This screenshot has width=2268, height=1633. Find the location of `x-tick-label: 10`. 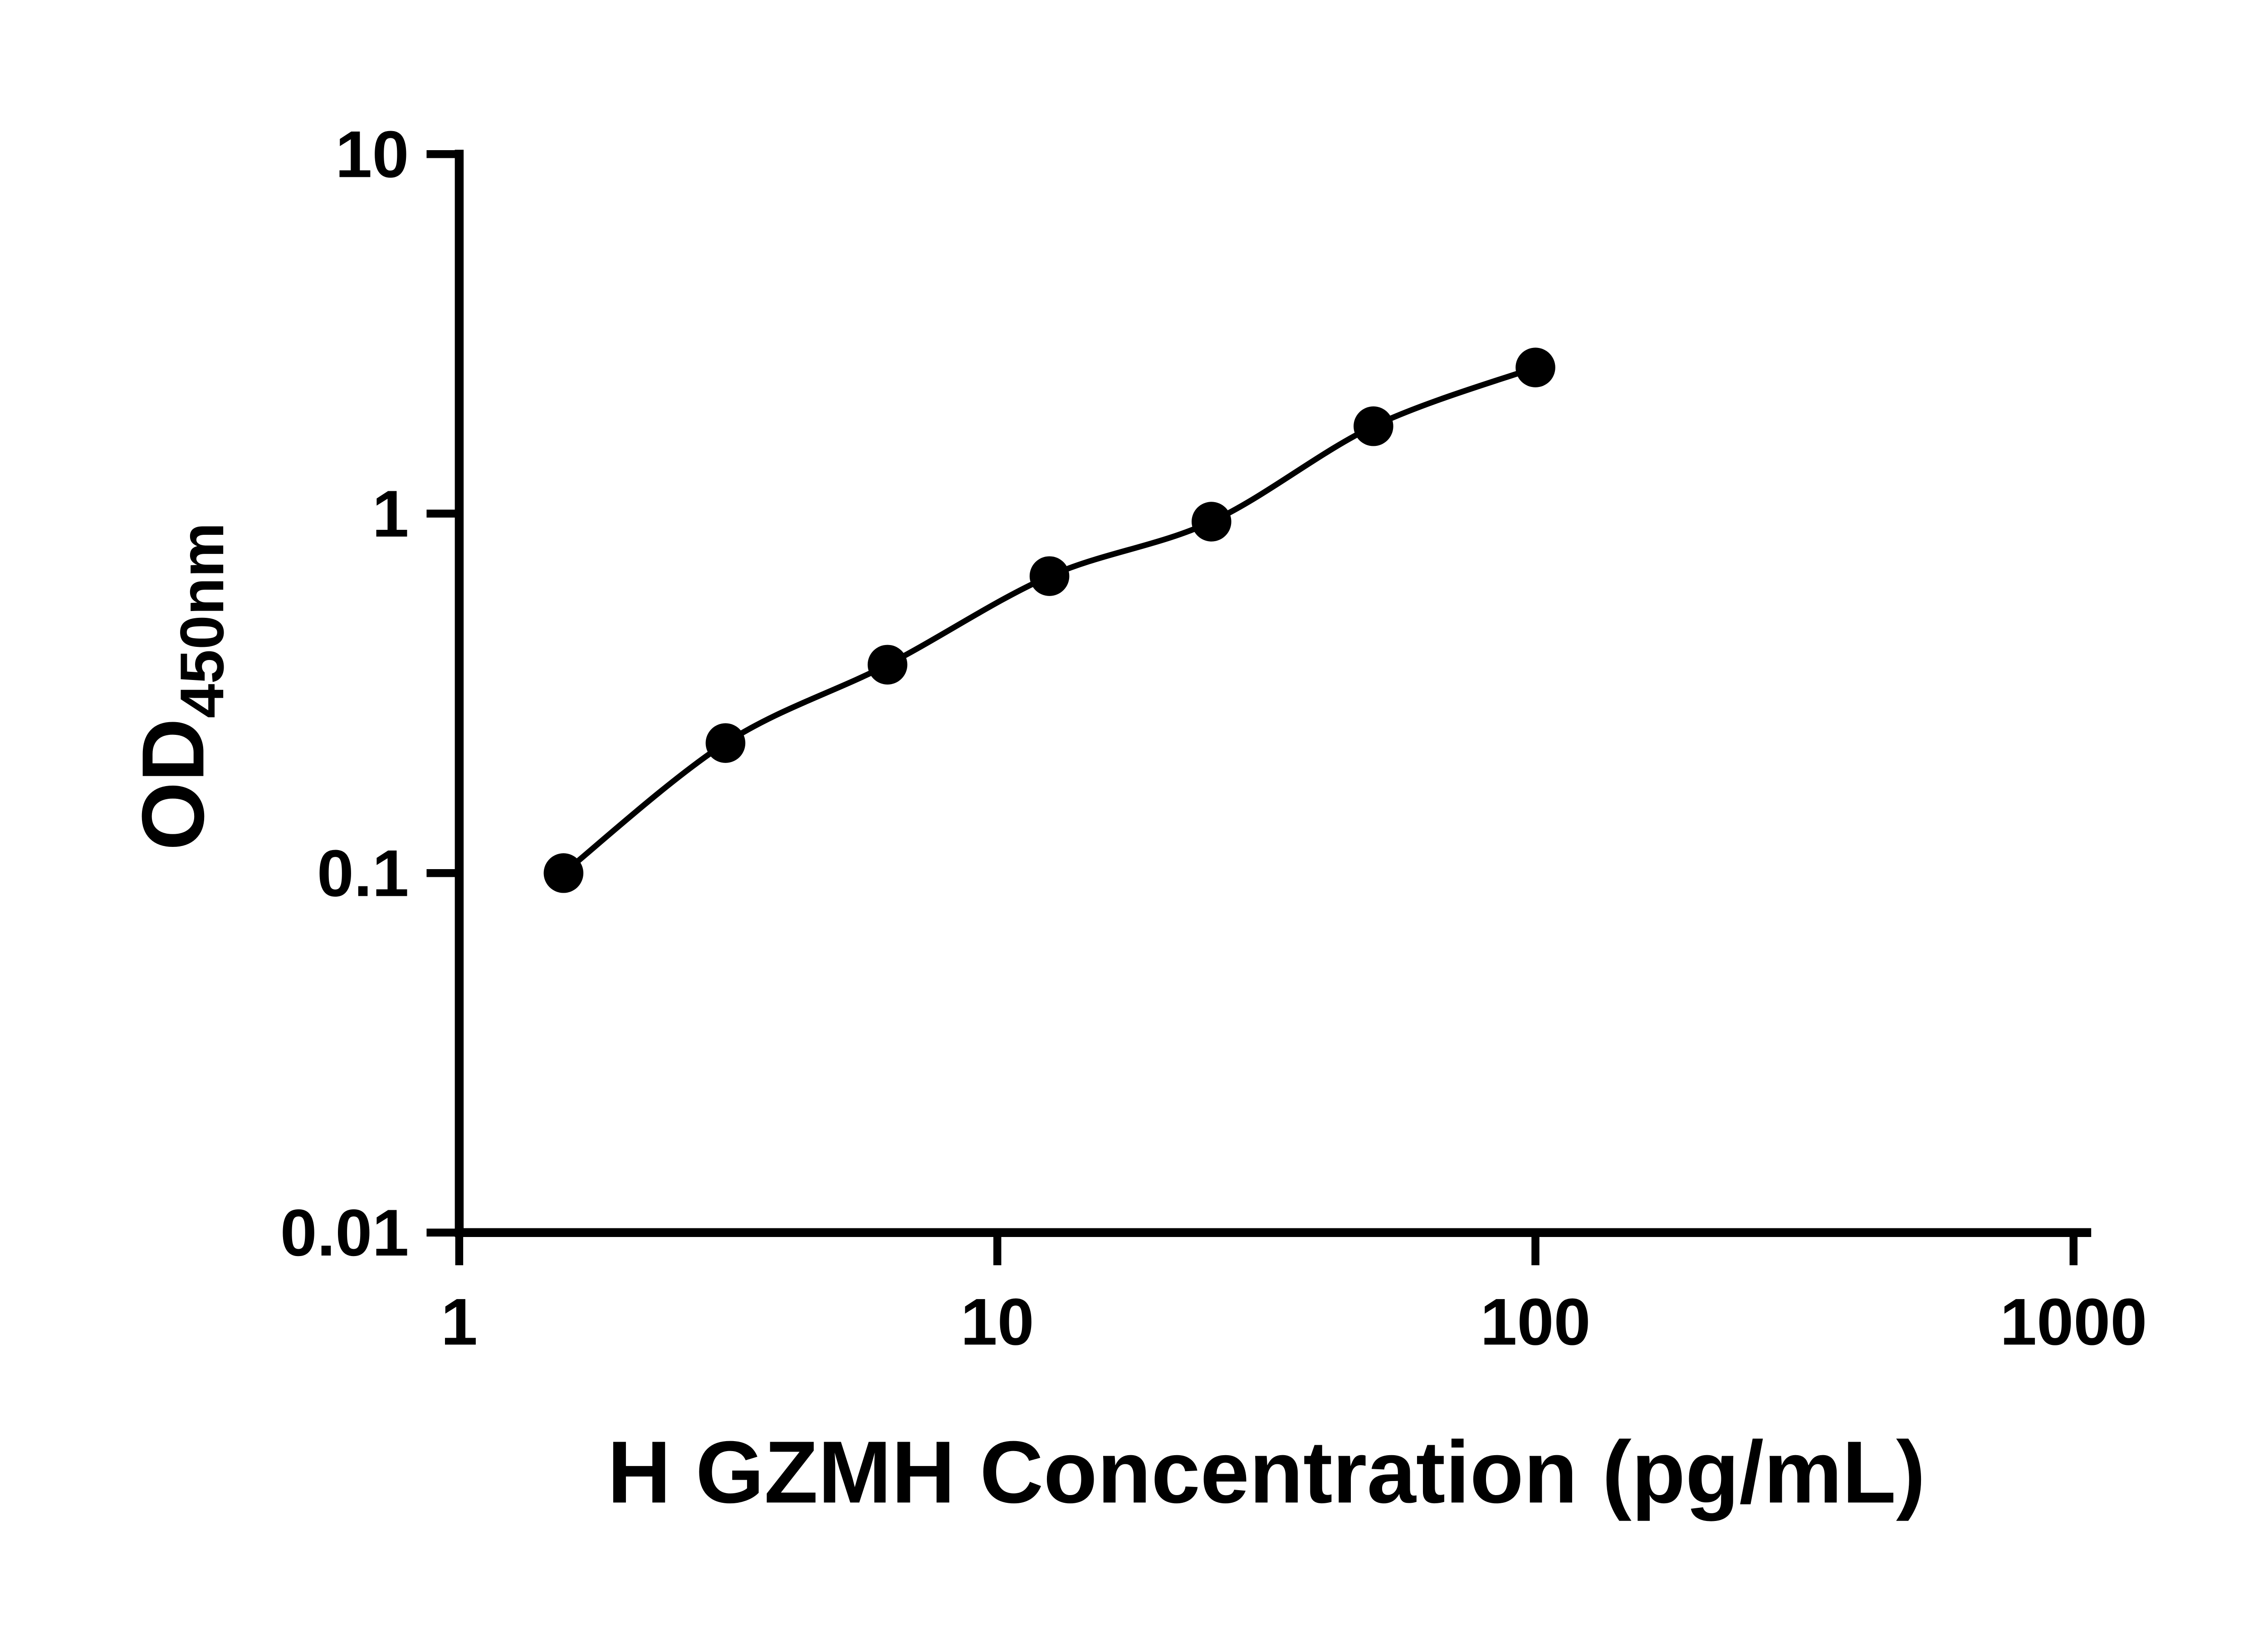

x-tick-label: 10 is located at coordinates (998, 1322).